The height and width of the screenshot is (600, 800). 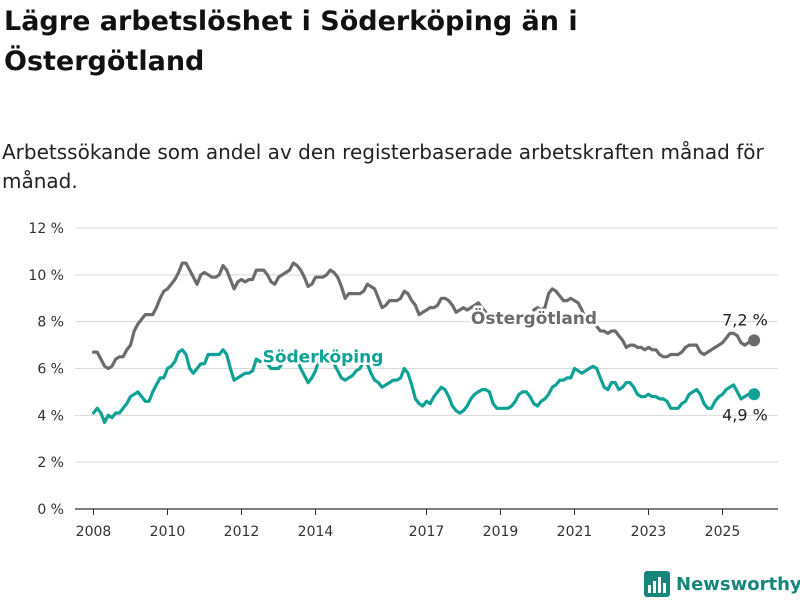 What do you see at coordinates (745, 319) in the screenshot?
I see `end-label-ostergotland: 7,2 %` at bounding box center [745, 319].